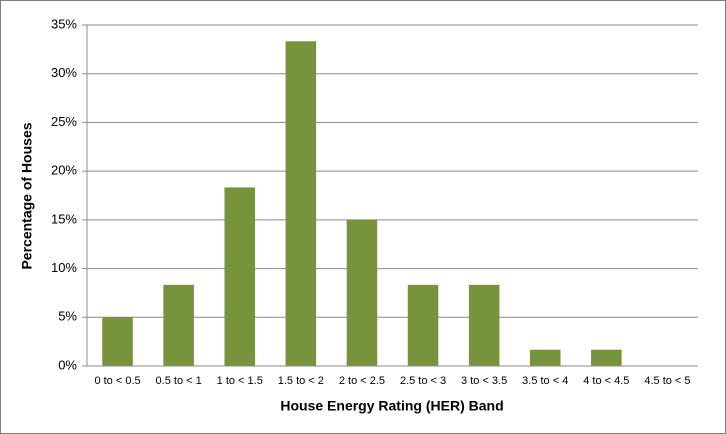  Describe the element at coordinates (240, 381) in the screenshot. I see `x-tick-label: 1 to < 1.5` at that location.